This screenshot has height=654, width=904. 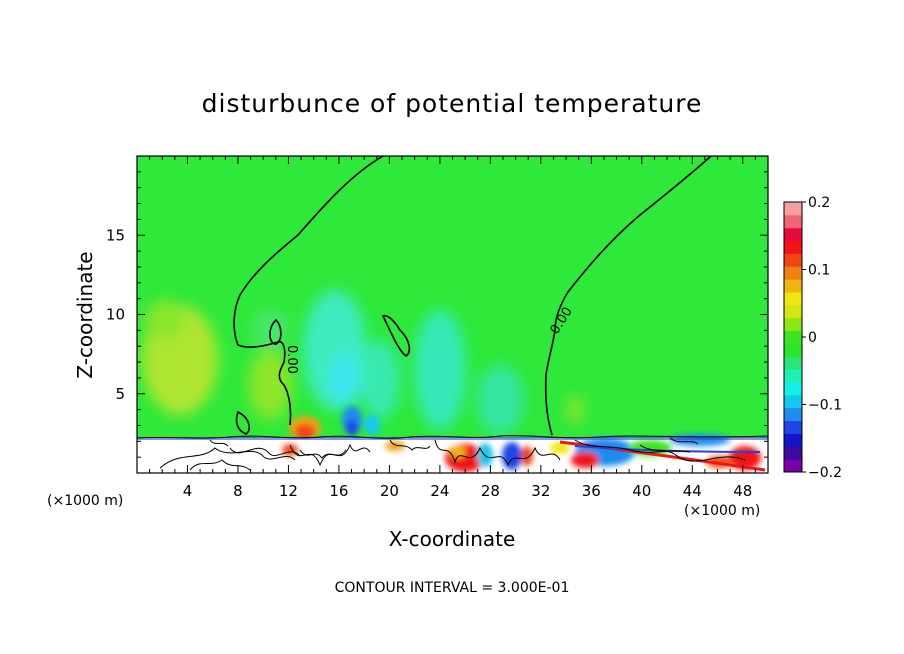 I want to click on x-axis-label: X-coordinate, so click(x=452, y=539).